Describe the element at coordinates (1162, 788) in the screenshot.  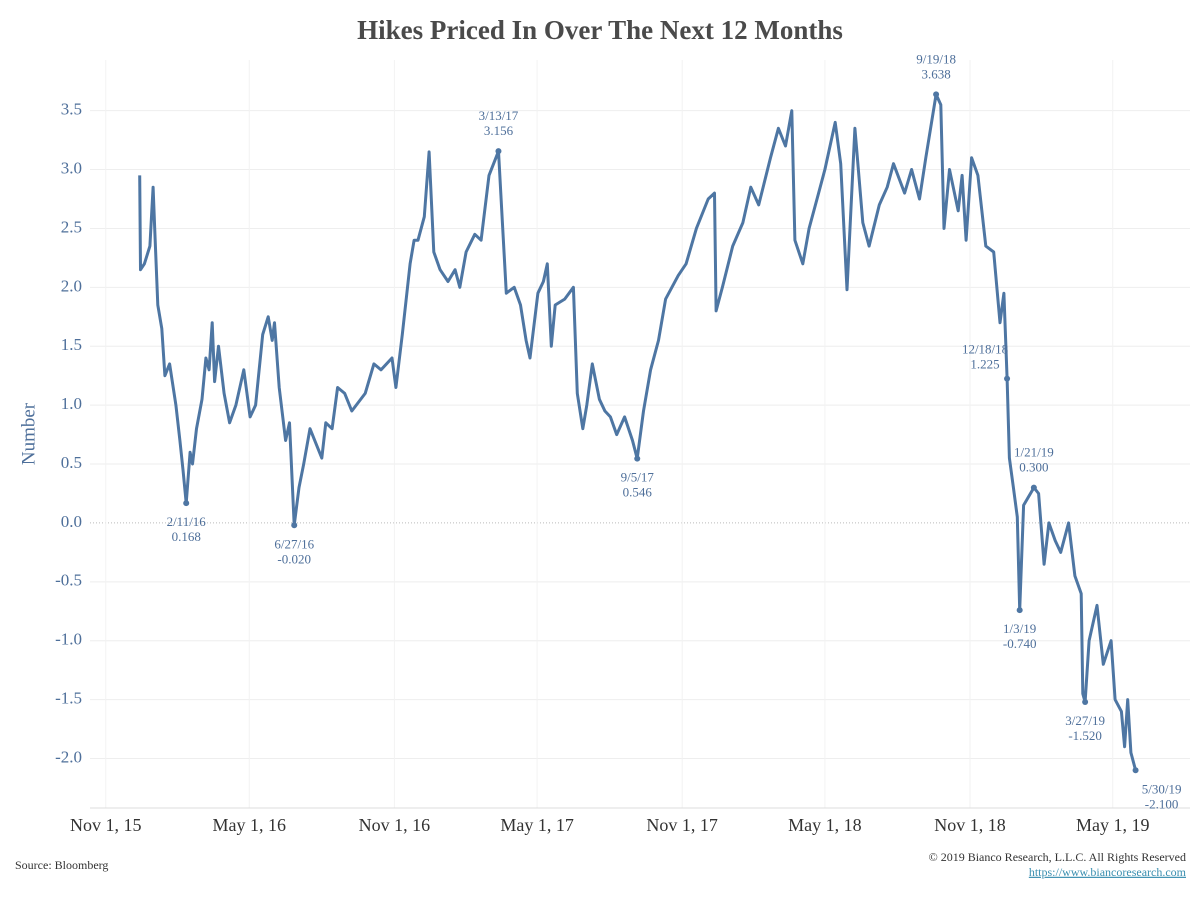
I see `annotation-date: 5/30/19` at that location.